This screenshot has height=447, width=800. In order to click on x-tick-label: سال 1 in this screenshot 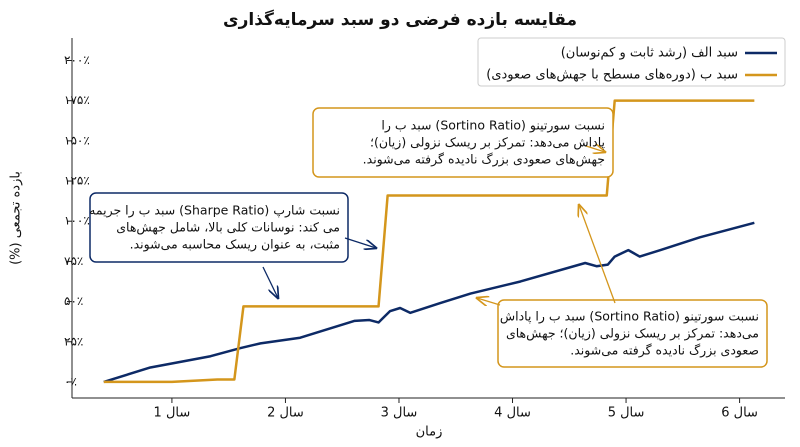, I will do `click(172, 413)`.